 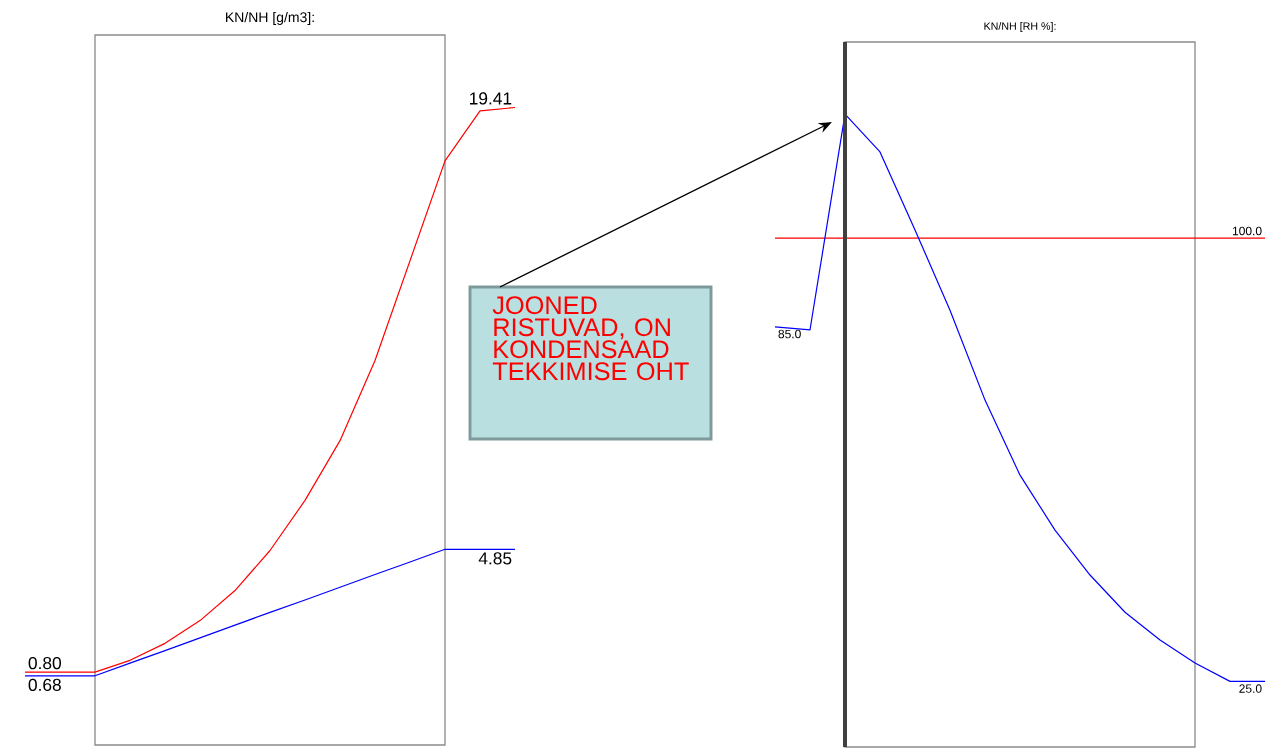 What do you see at coordinates (1020, 26) in the screenshot?
I see `chart-title: KN/NH [RH %]:` at bounding box center [1020, 26].